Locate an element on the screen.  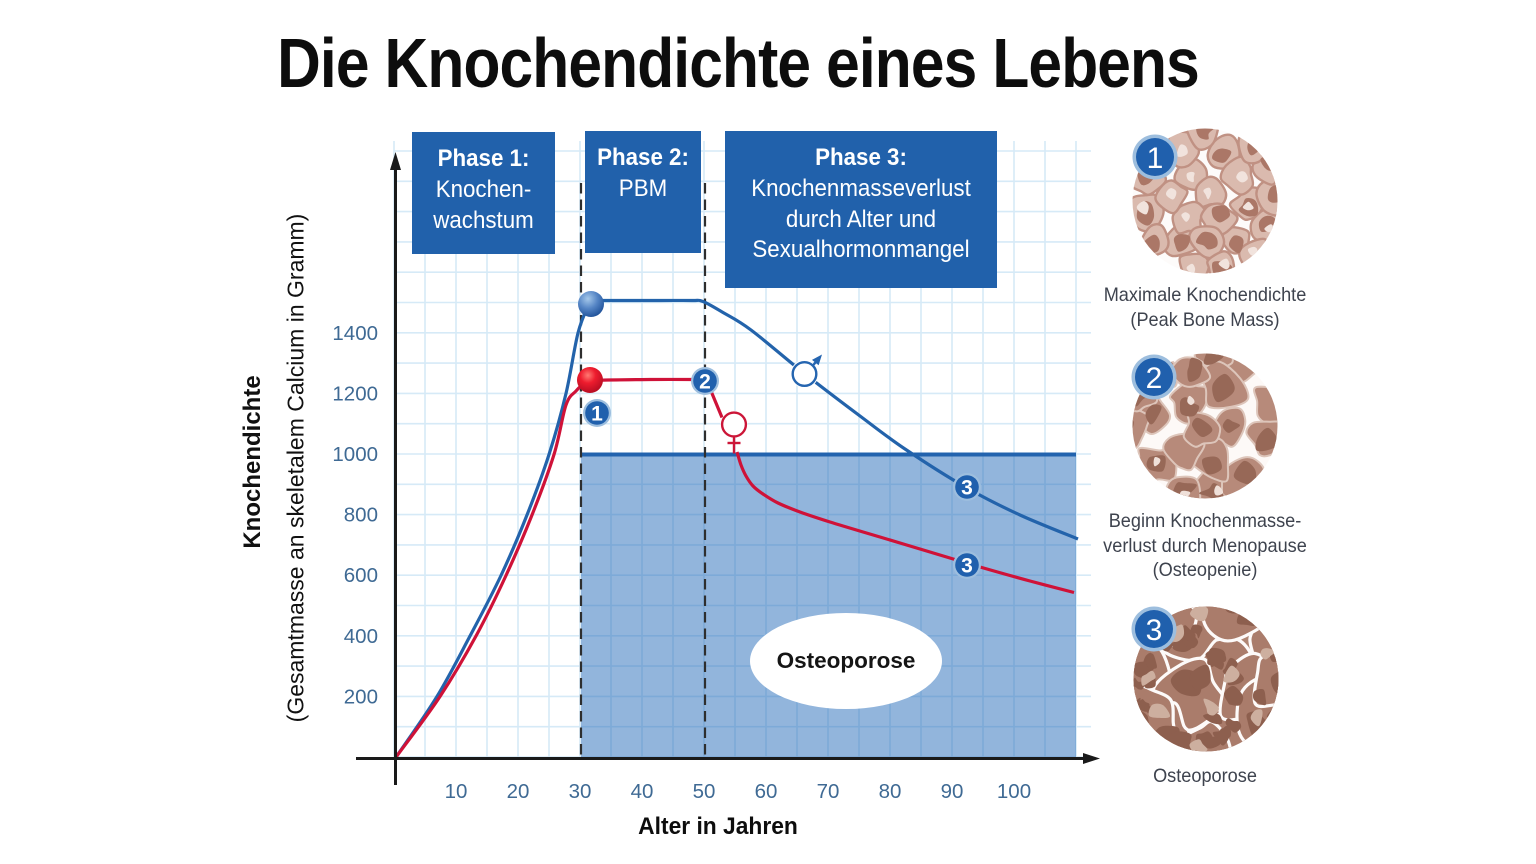
svg-text: 50 is located at coordinates (704, 791).